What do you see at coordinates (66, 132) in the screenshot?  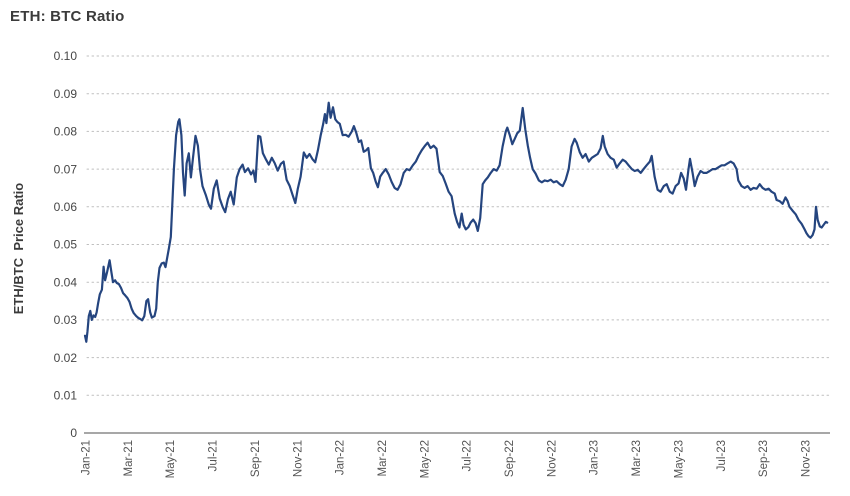 I see `y-tick-label: 0.08` at bounding box center [66, 132].